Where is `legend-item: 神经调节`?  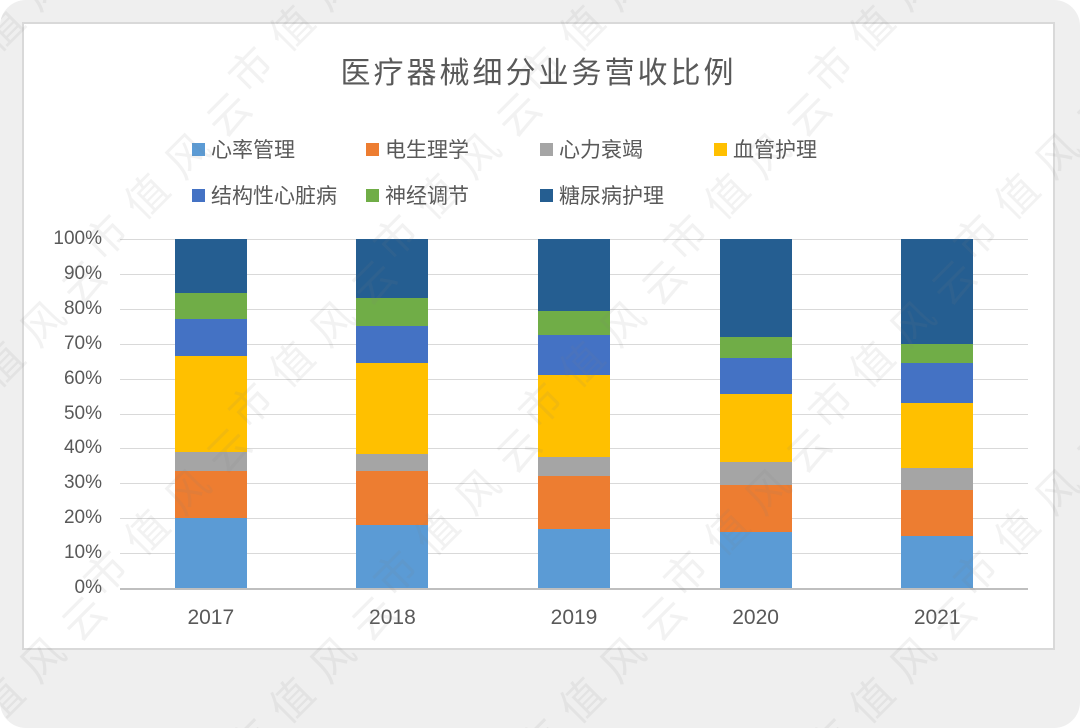
legend-item: 神经调节 is located at coordinates (453, 195).